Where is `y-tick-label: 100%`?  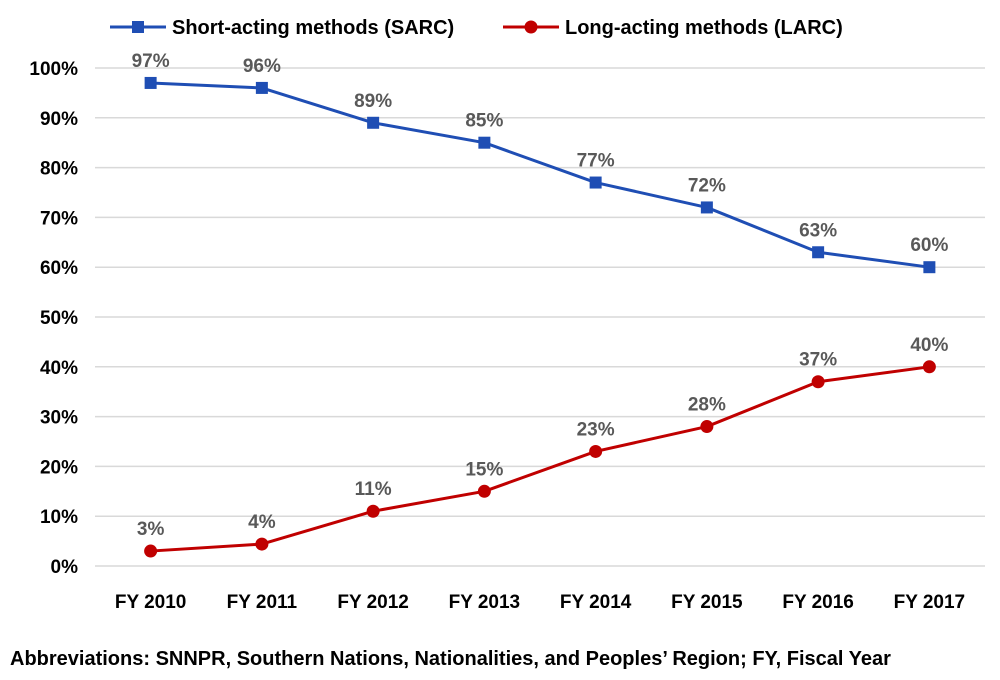 y-tick-label: 100% is located at coordinates (53, 69).